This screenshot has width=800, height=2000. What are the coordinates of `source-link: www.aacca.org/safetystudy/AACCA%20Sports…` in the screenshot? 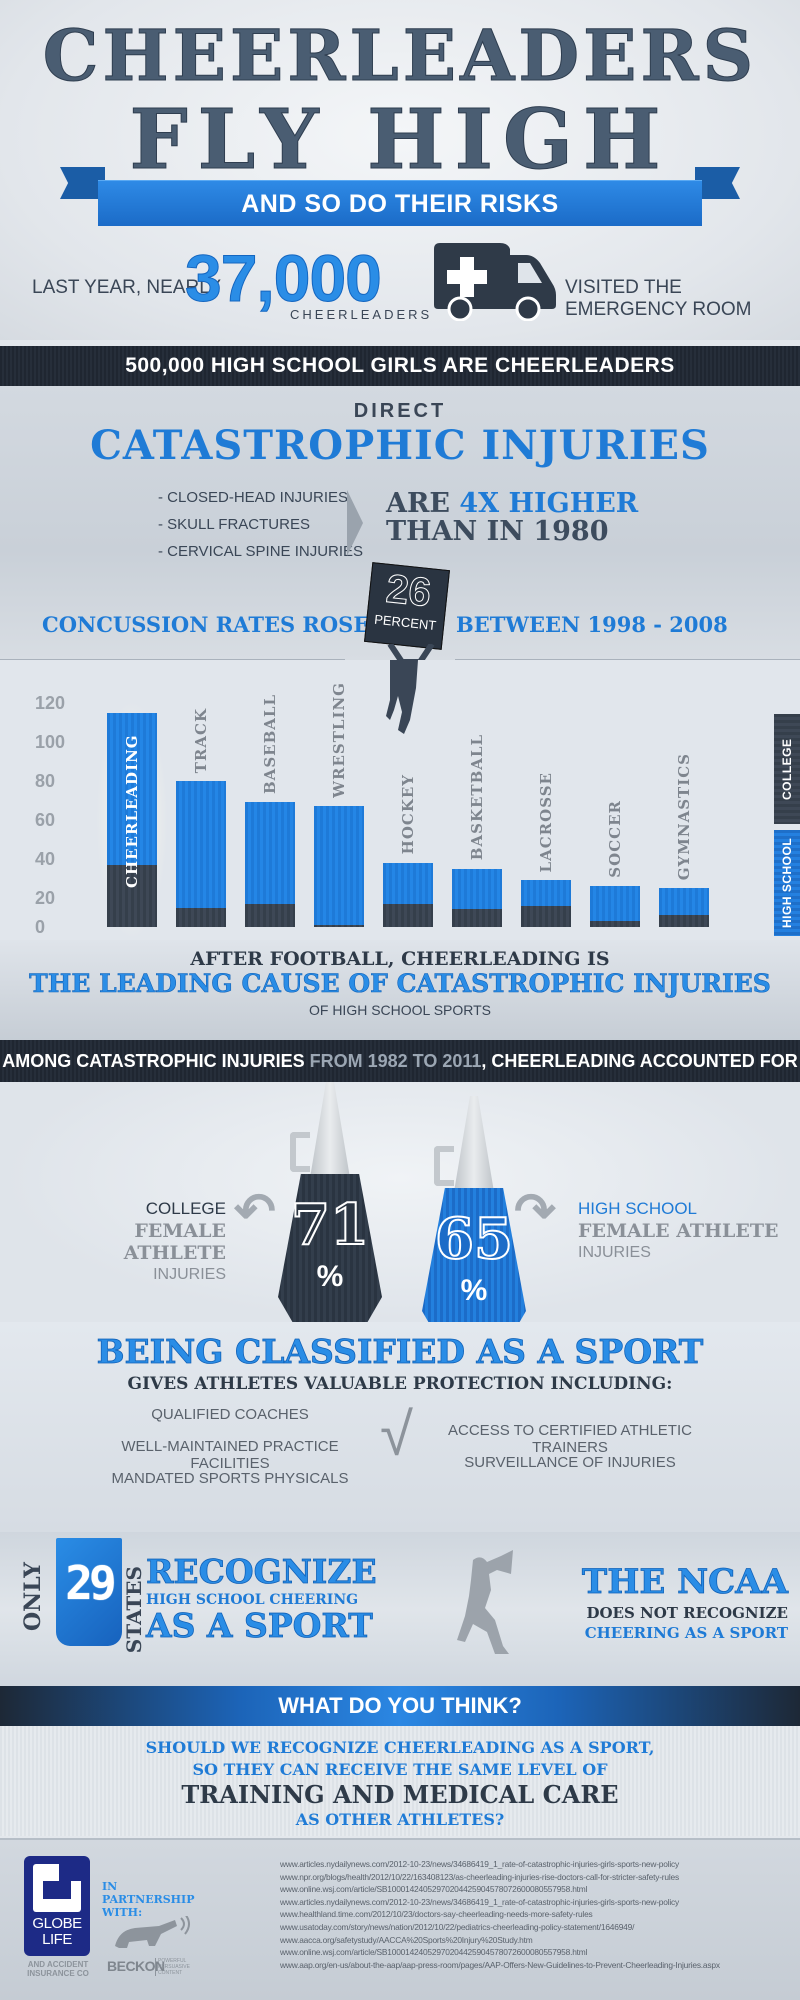 It's located at (406, 1939).